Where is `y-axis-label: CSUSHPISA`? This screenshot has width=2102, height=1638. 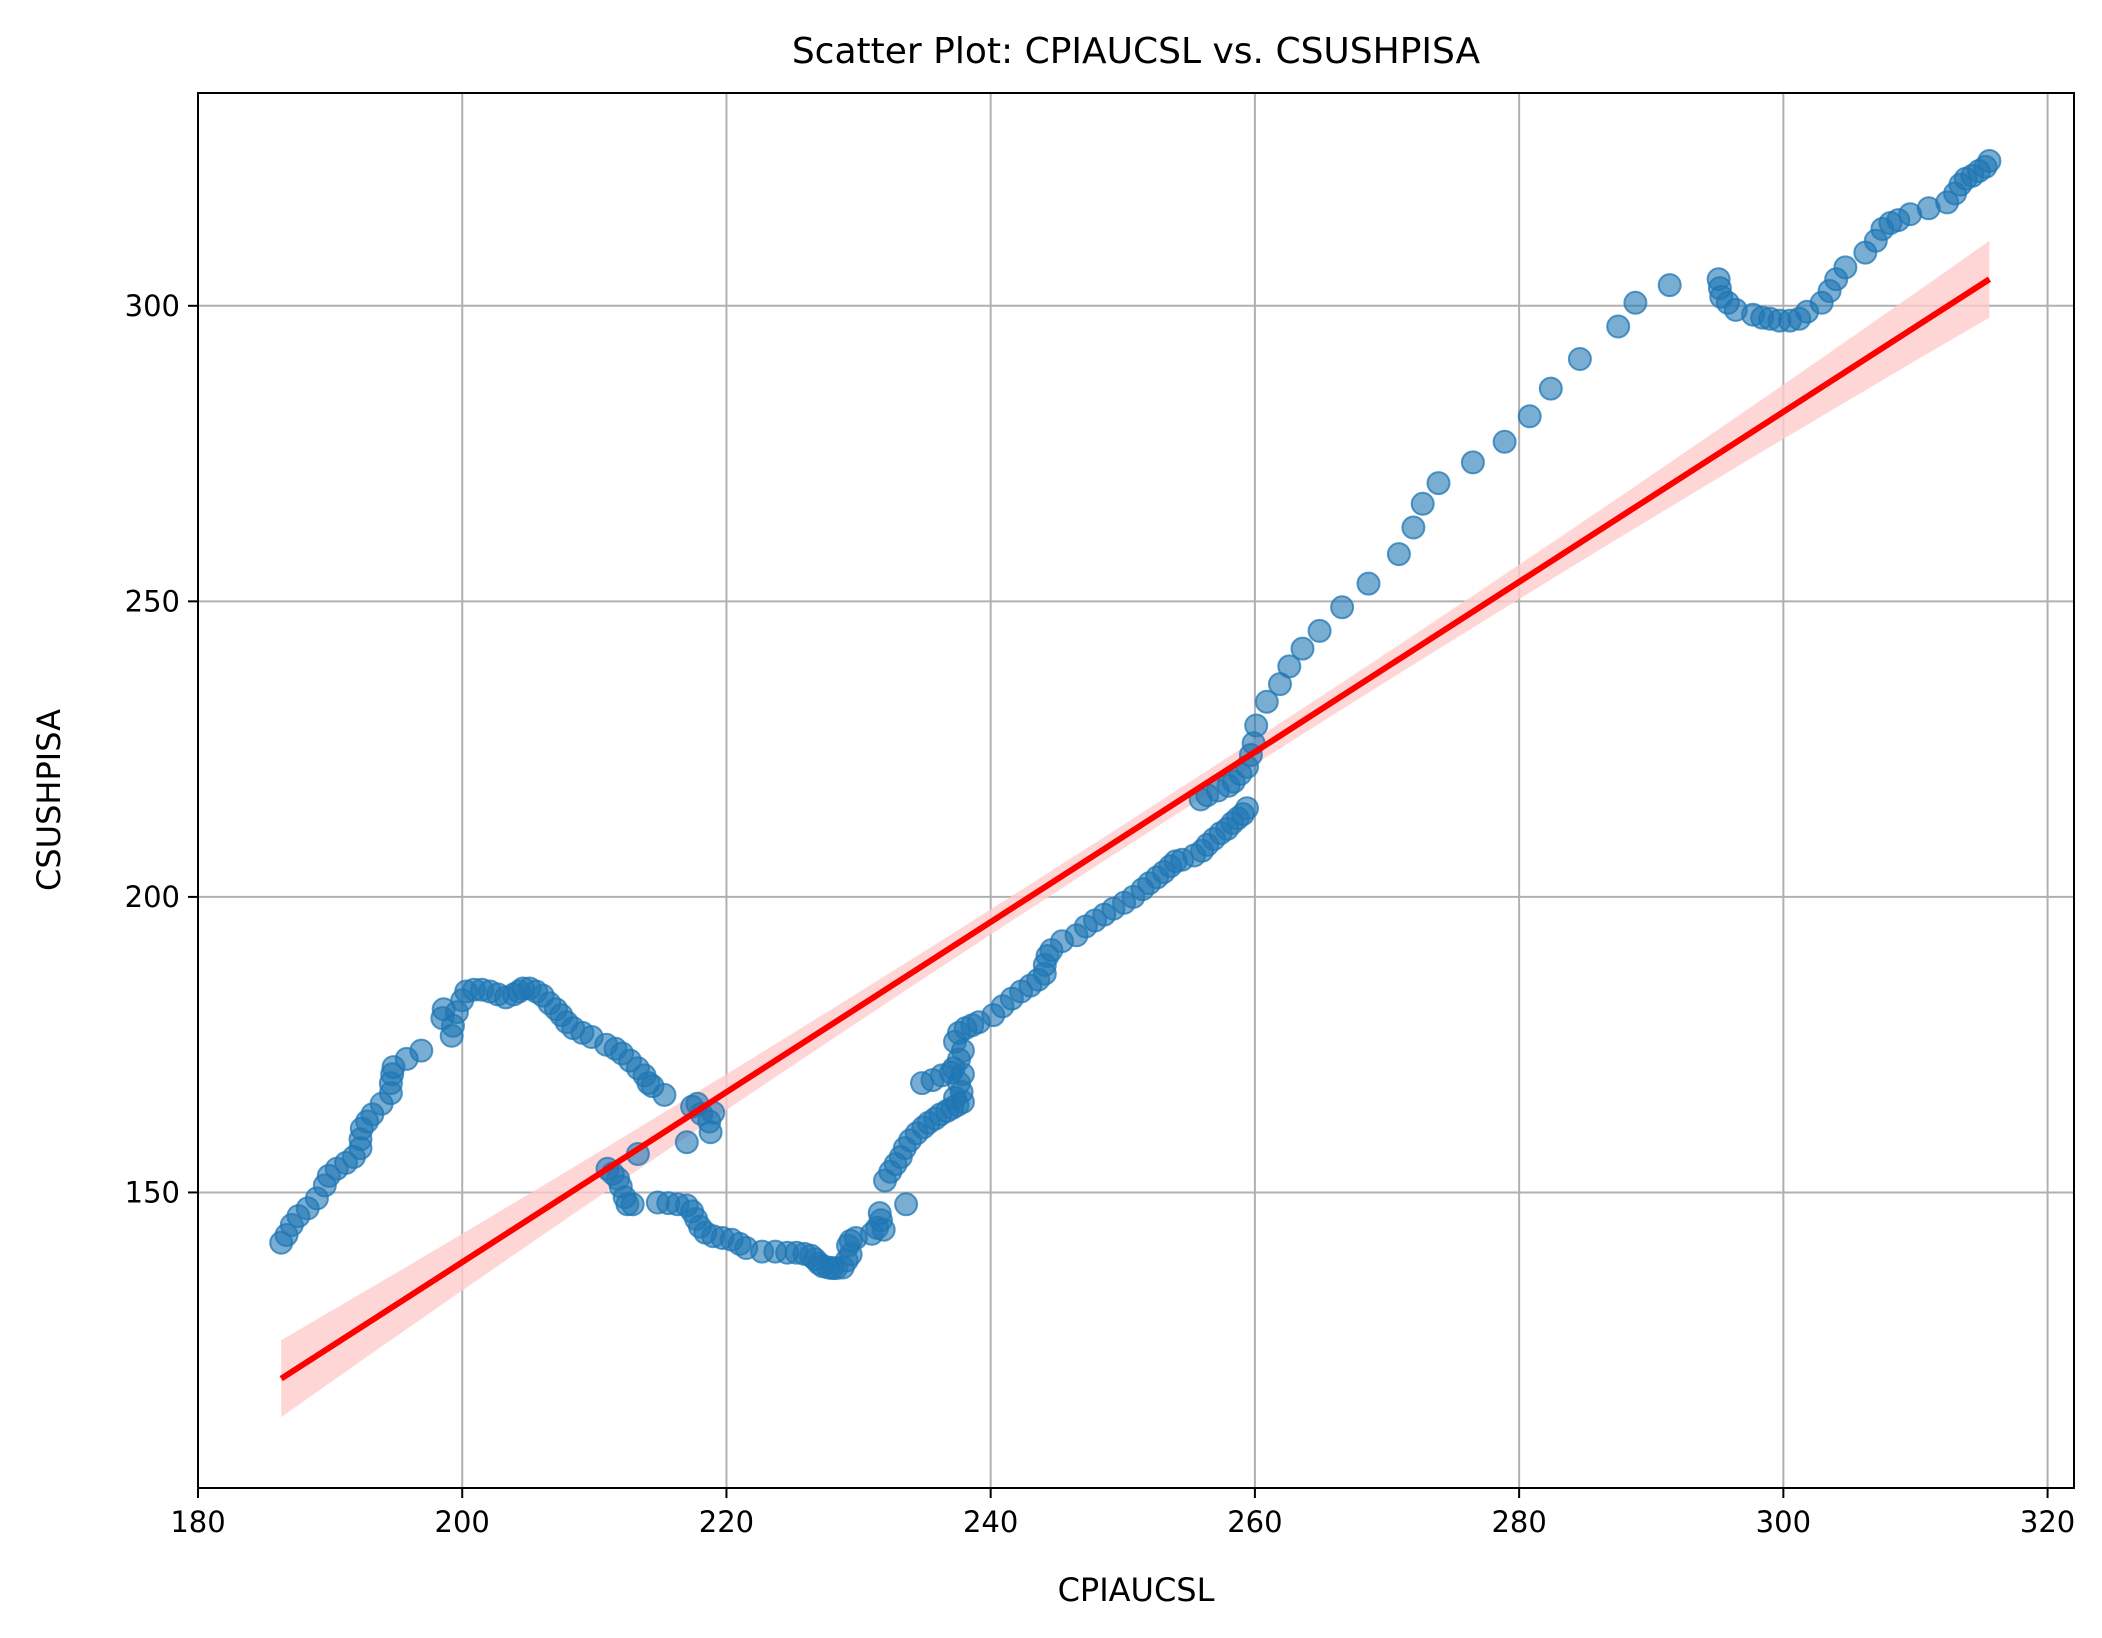
y-axis-label: CSUSHPISA is located at coordinates (49, 800).